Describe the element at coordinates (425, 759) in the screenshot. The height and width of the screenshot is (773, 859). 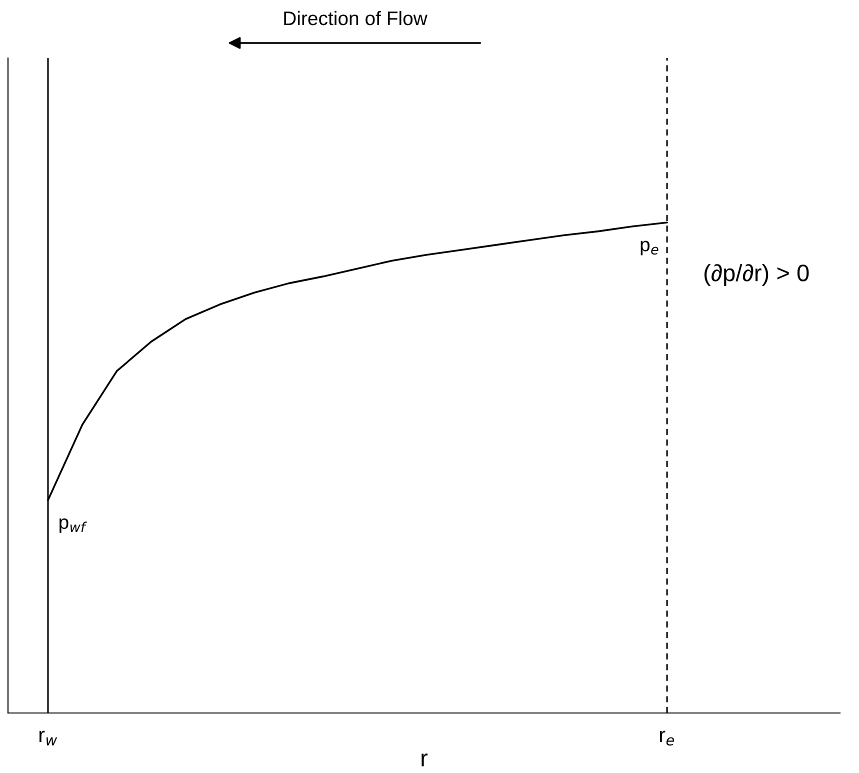
I see `x-axis-title: r` at that location.